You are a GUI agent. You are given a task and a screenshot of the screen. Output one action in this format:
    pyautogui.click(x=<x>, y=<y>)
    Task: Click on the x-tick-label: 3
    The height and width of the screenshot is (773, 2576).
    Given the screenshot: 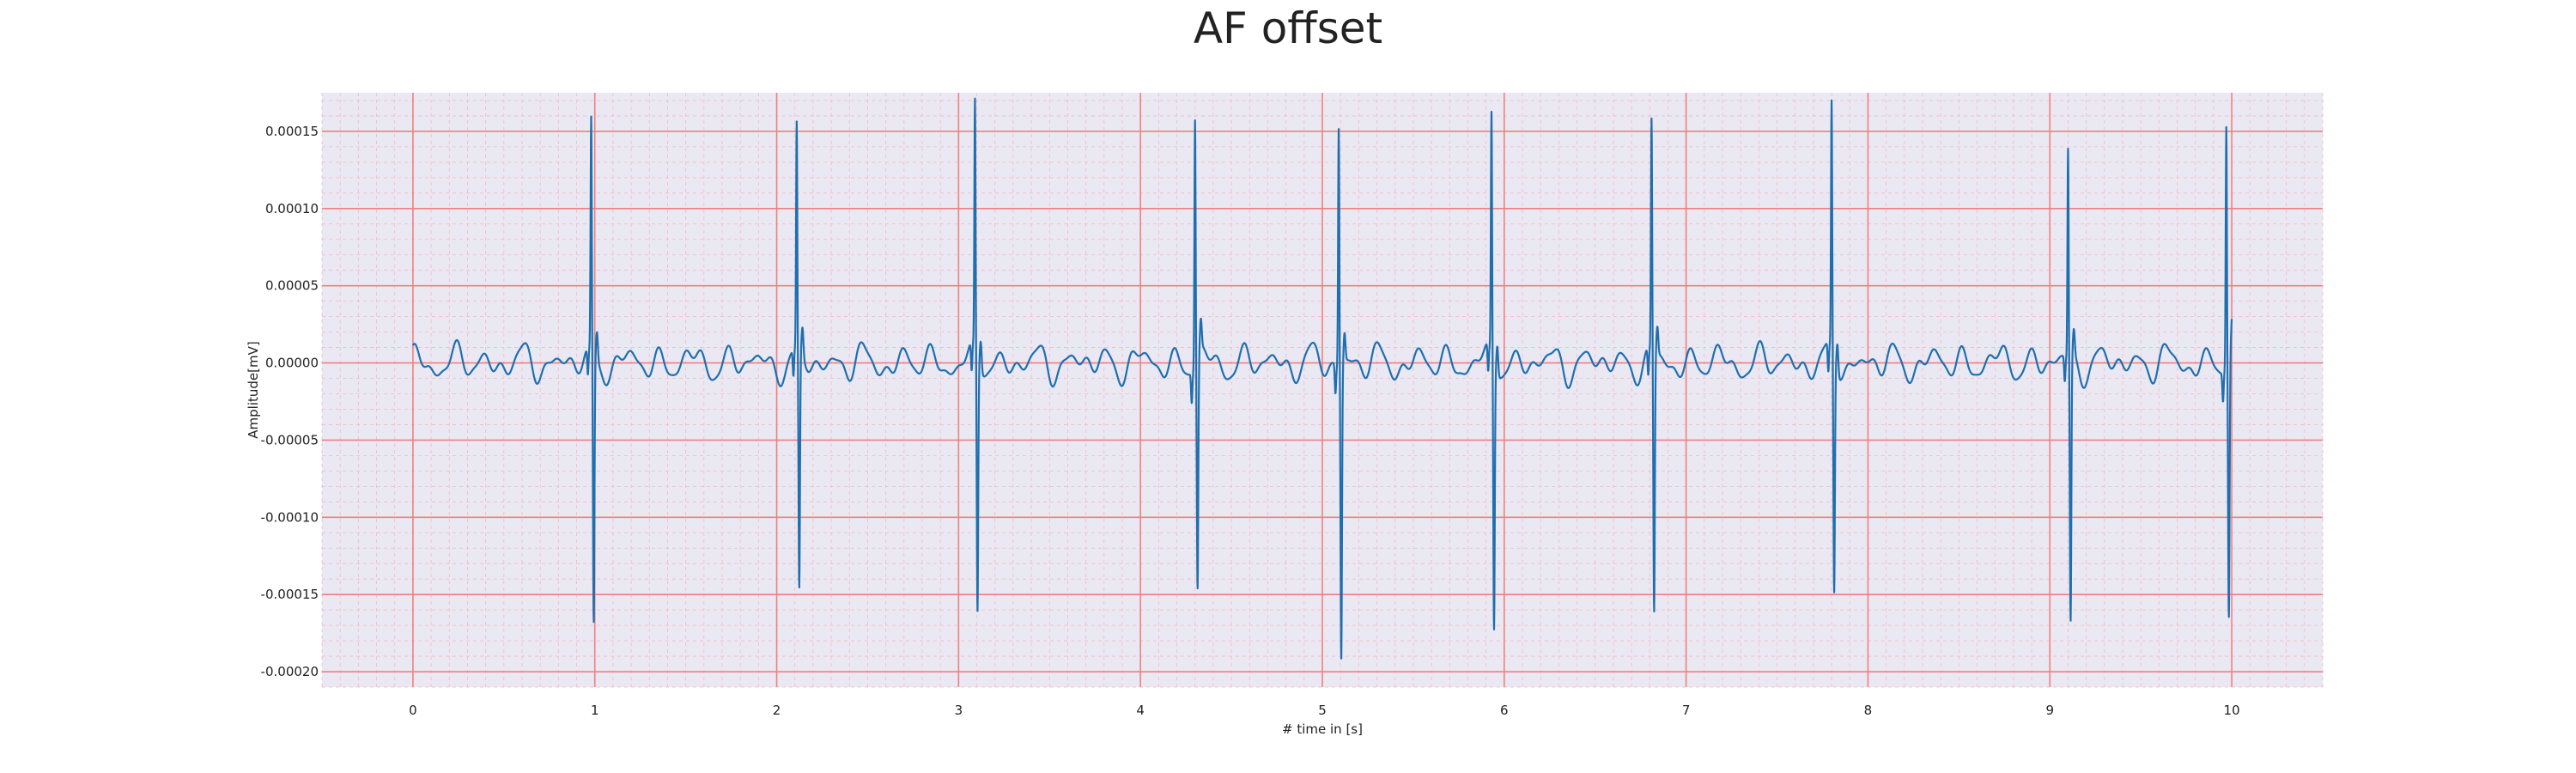 What is the action you would take?
    pyautogui.click(x=959, y=710)
    